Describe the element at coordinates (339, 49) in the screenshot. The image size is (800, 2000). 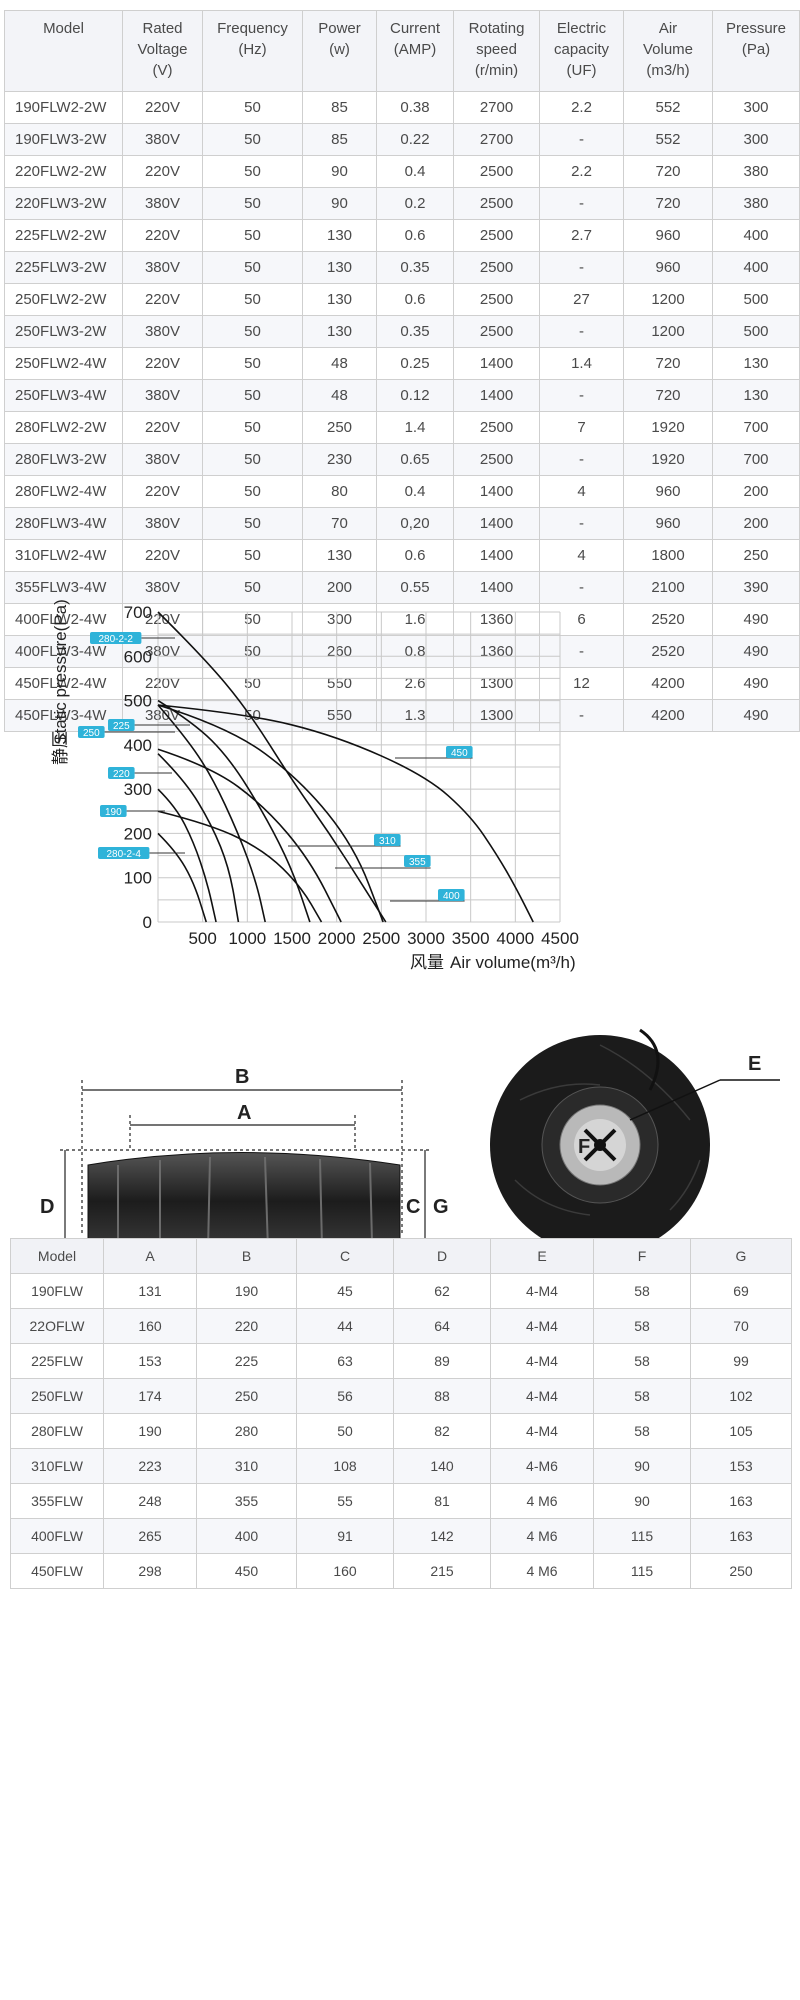
I see `header-line: (w)` at that location.